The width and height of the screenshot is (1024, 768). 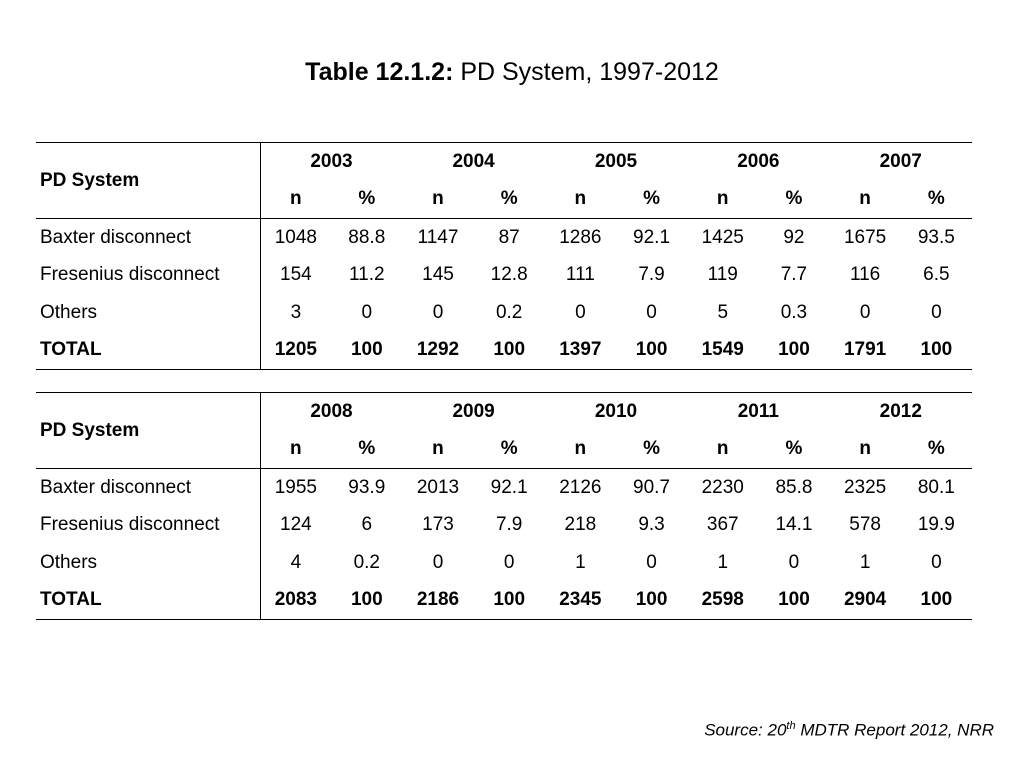 What do you see at coordinates (586, 72) in the screenshot?
I see `table-caption: PD System, 1997-2012` at bounding box center [586, 72].